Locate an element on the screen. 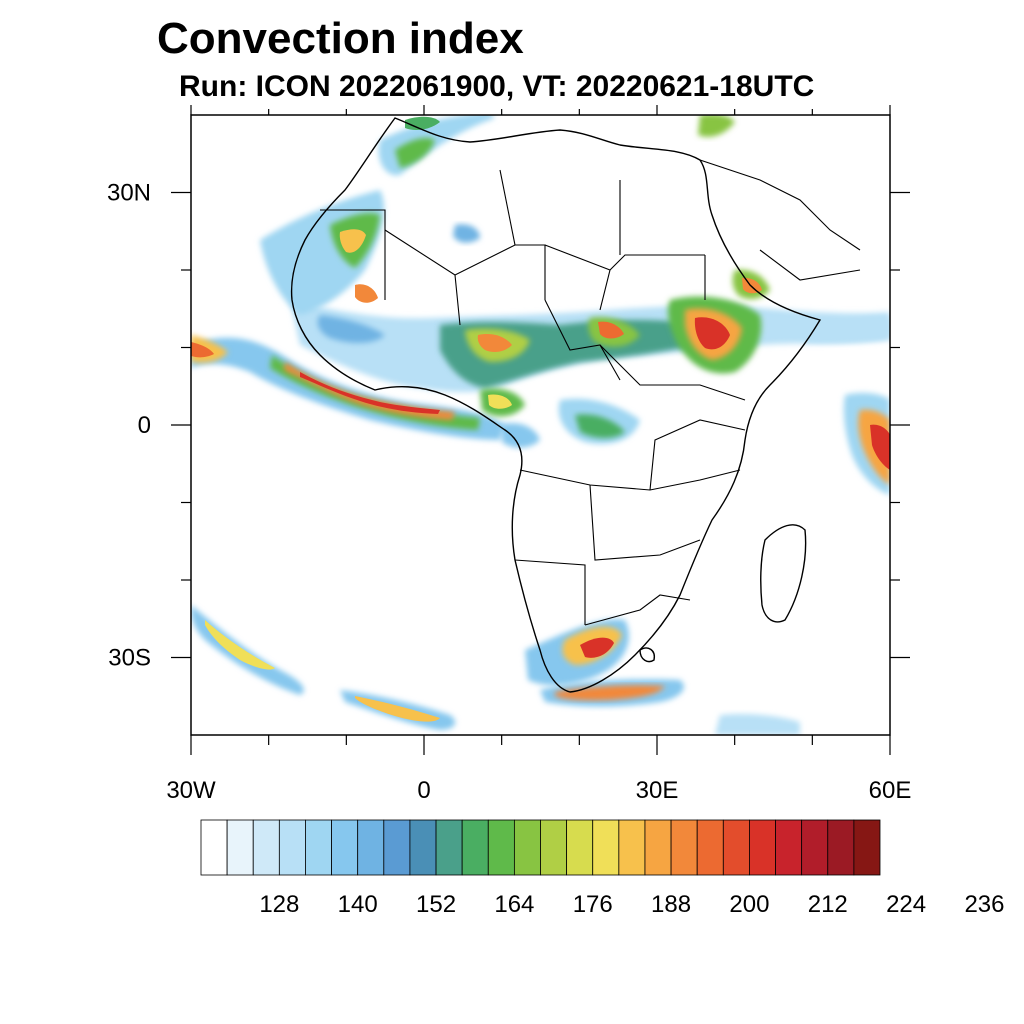 The width and height of the screenshot is (1024, 1024). lat-tick-label: 0 is located at coordinates (144, 425).